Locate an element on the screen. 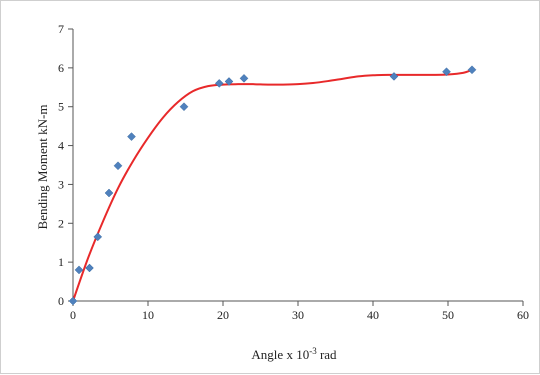 Image resolution: width=540 pixels, height=375 pixels. x-tick-label: 0 is located at coordinates (73, 315).